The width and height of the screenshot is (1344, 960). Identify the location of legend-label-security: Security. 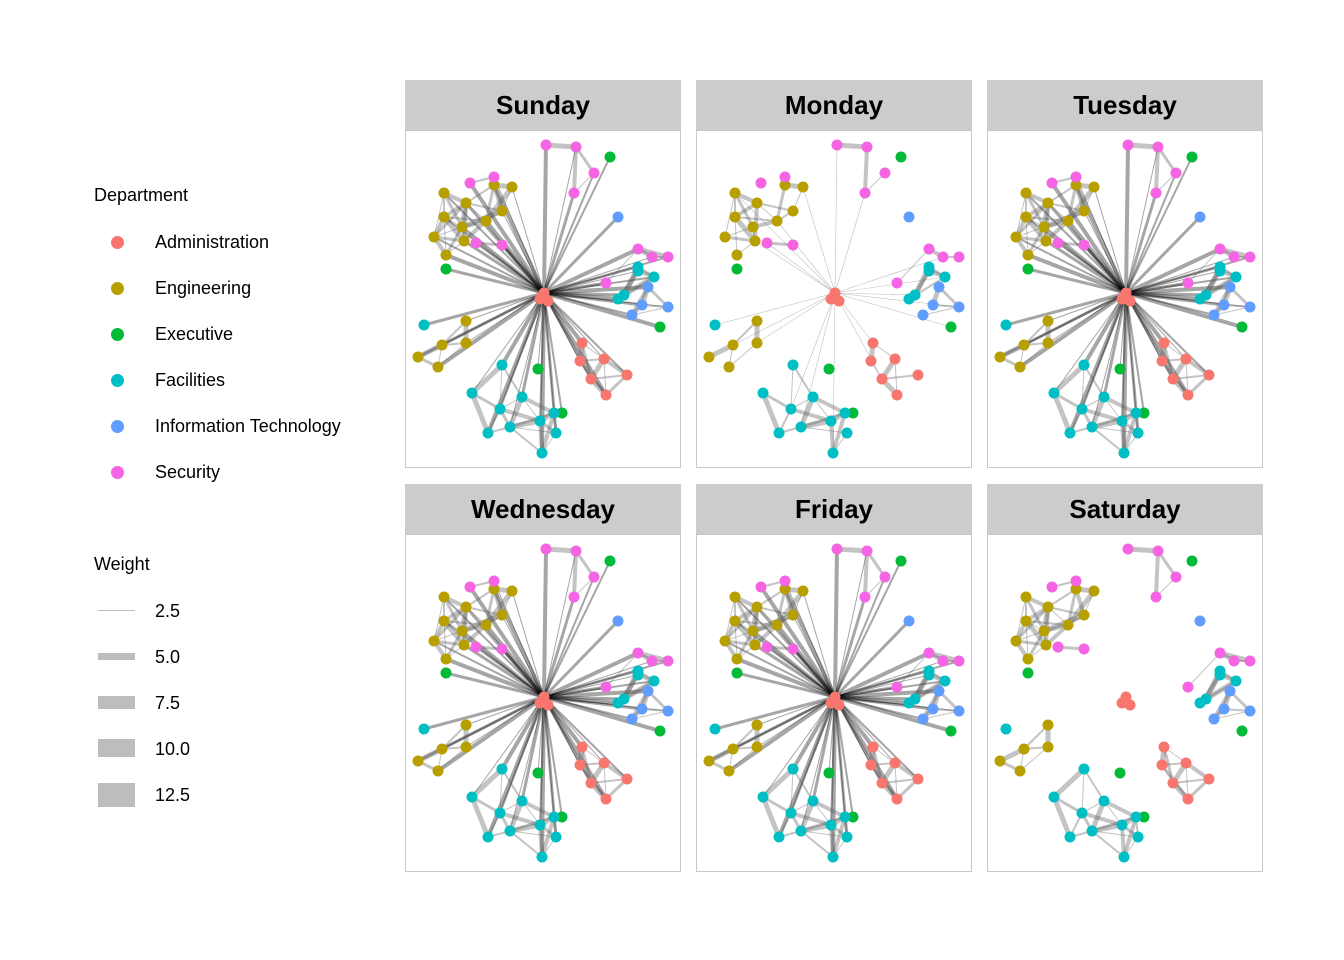
(188, 472).